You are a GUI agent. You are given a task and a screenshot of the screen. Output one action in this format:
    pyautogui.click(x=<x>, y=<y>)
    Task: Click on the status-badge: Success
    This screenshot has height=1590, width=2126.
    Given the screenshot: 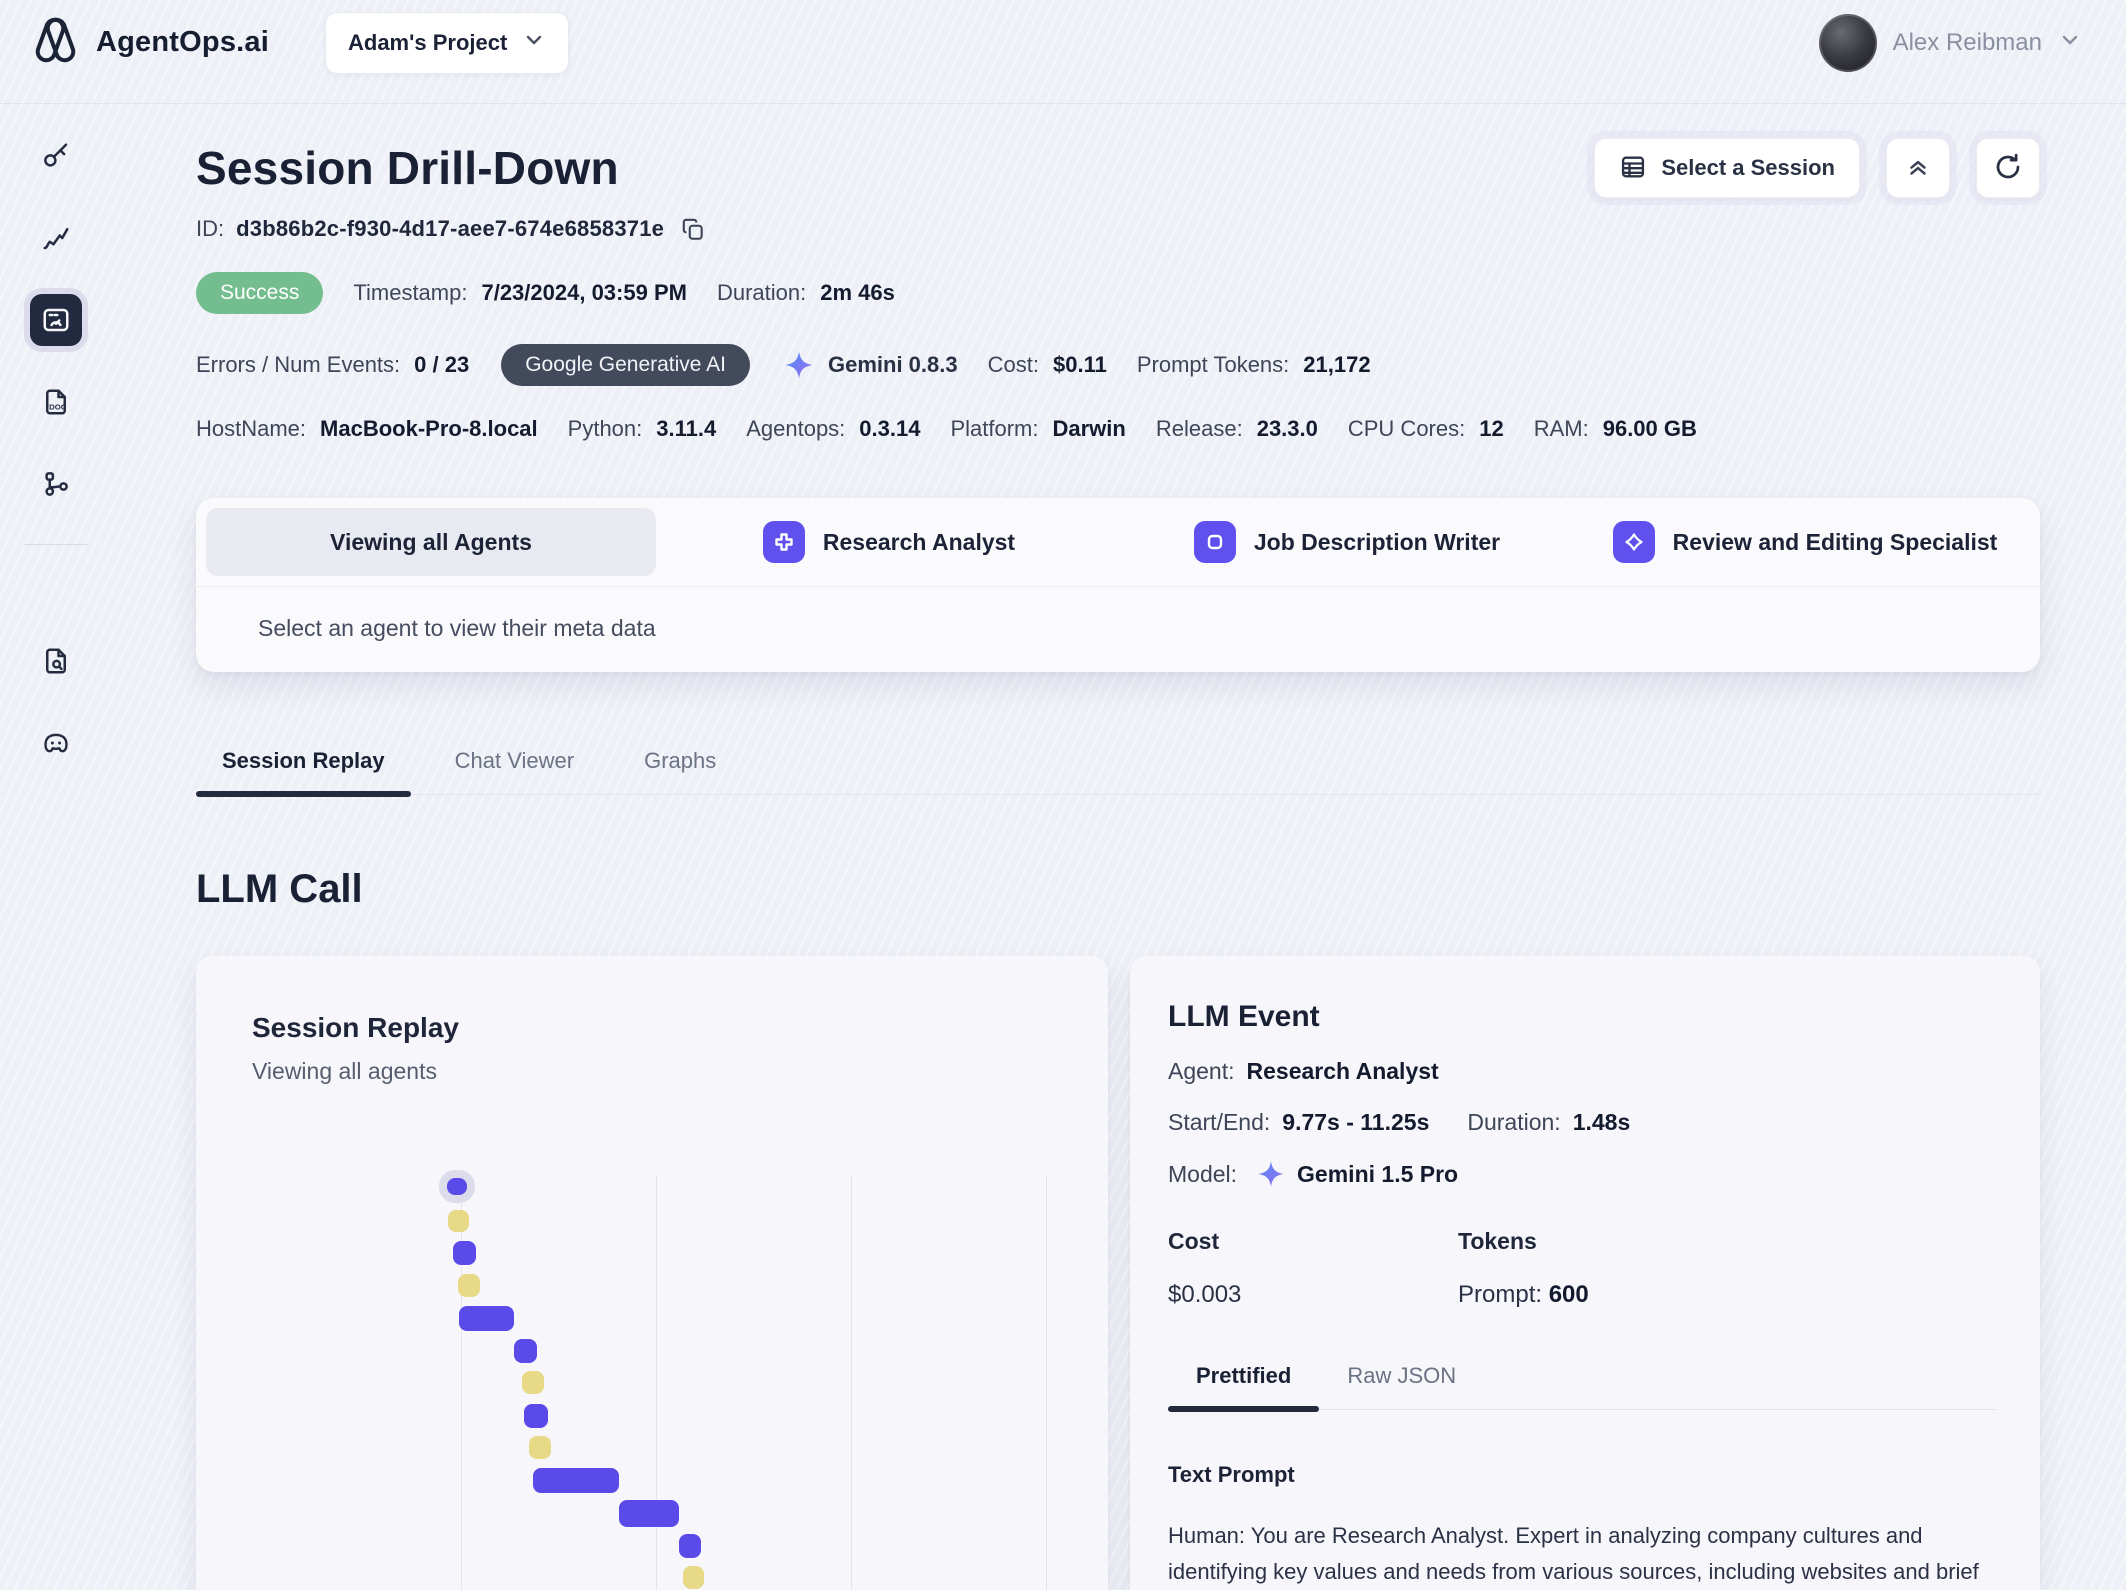 What is the action you would take?
    pyautogui.click(x=260, y=293)
    